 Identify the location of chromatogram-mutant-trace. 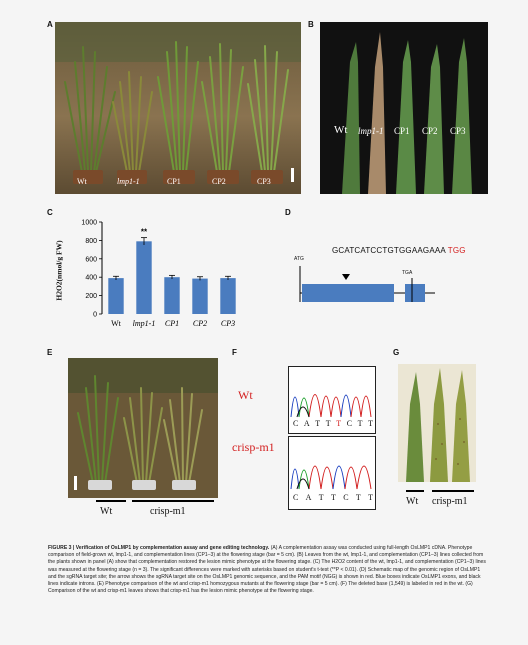
(331, 477).